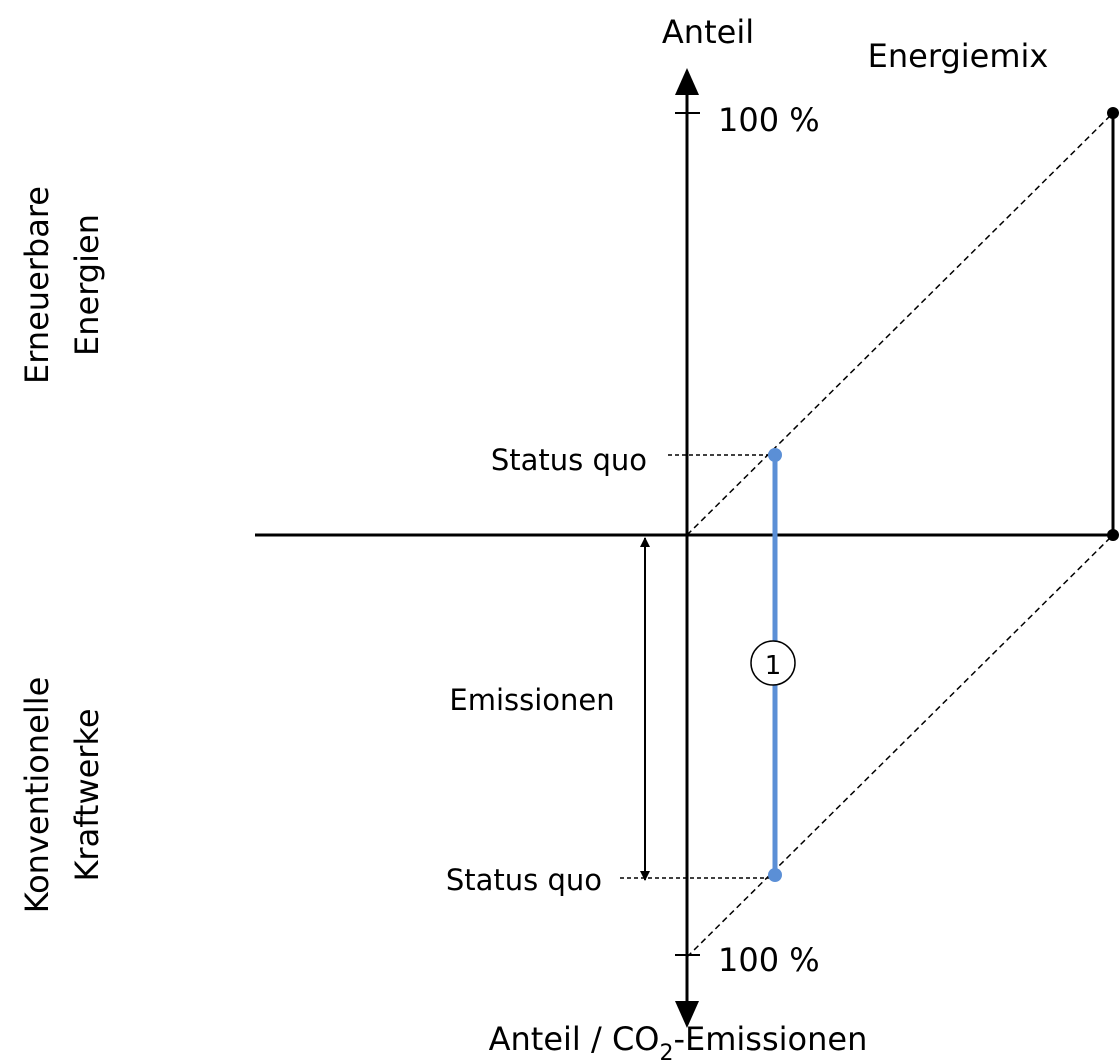  Describe the element at coordinates (87, 794) in the screenshot. I see `side-label: Kraftwerke` at that location.